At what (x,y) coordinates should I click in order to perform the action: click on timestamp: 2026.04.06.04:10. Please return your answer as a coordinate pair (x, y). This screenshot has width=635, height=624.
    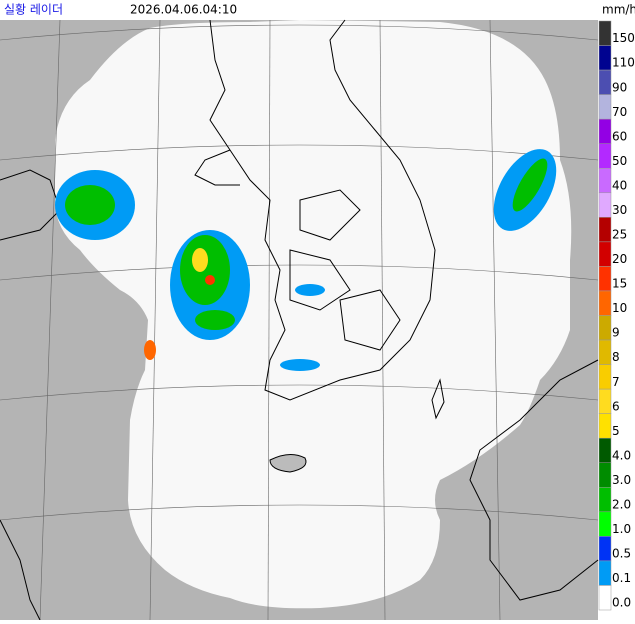
    Looking at the image, I should click on (183, 10).